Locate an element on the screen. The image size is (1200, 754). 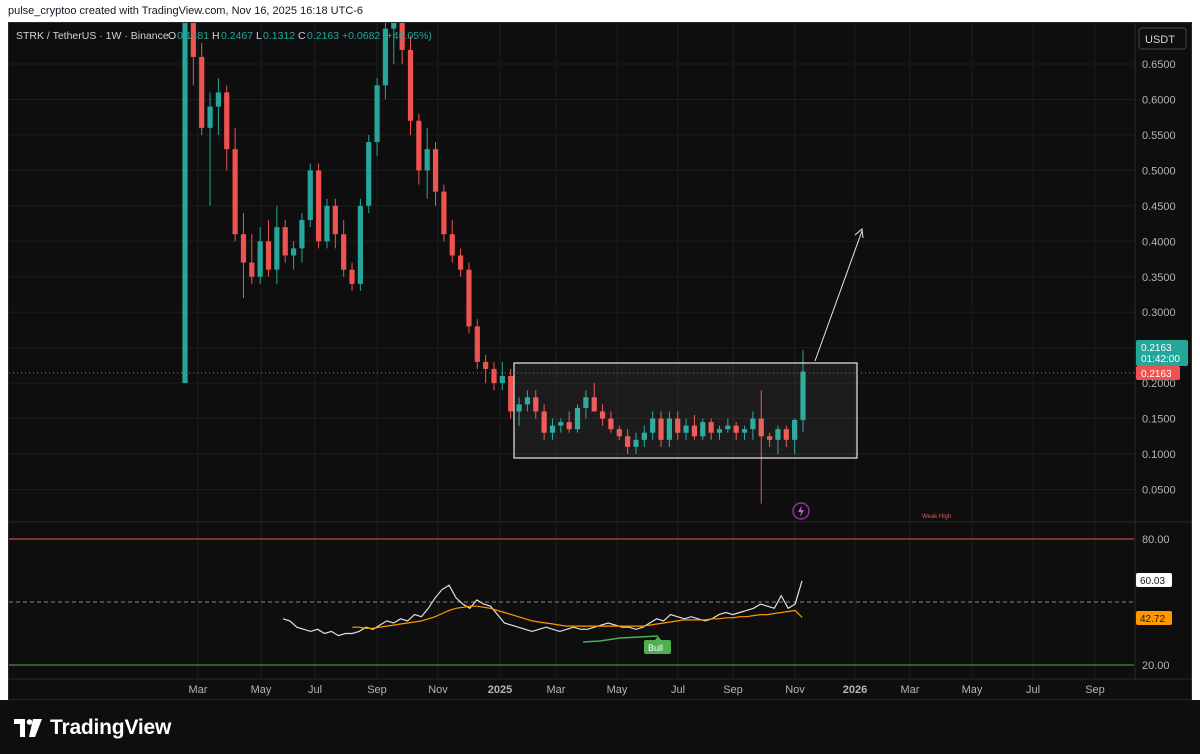
last-price-badge: 0.2163 01:42:00 is located at coordinates (1162, 353).